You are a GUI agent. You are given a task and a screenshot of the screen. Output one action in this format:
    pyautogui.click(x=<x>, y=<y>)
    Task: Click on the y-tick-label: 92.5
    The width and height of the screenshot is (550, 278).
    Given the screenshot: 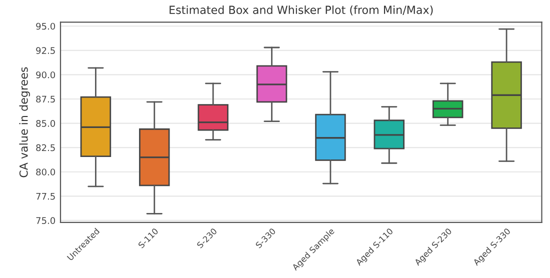 What is the action you would take?
    pyautogui.click(x=45, y=50)
    